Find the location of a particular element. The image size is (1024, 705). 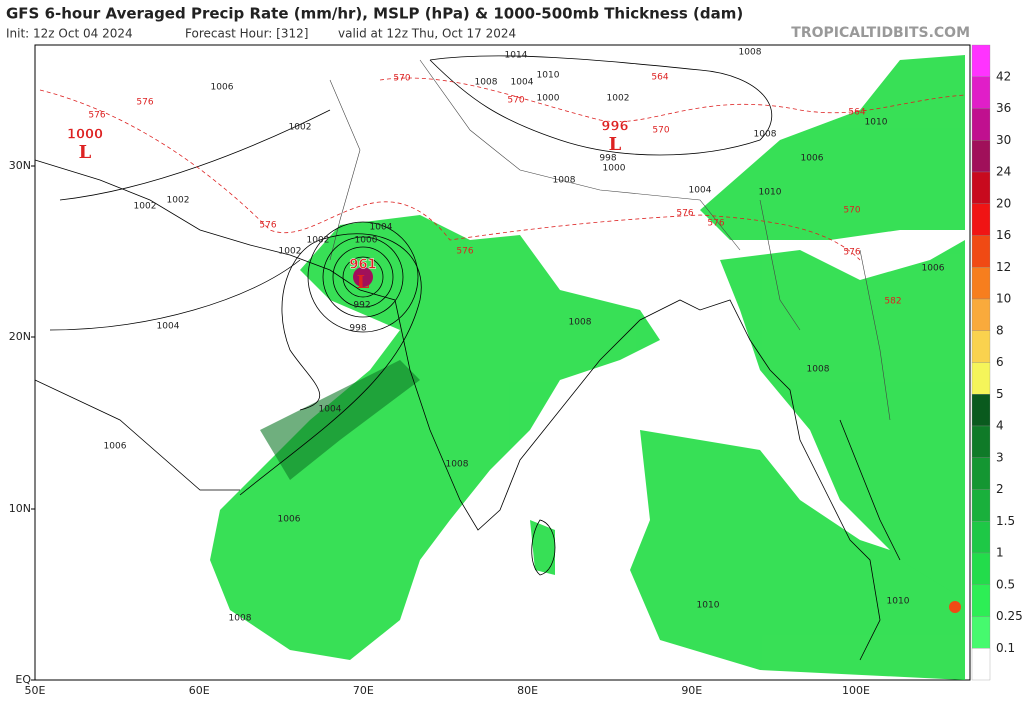

lon-label: 50E is located at coordinates (35, 690).